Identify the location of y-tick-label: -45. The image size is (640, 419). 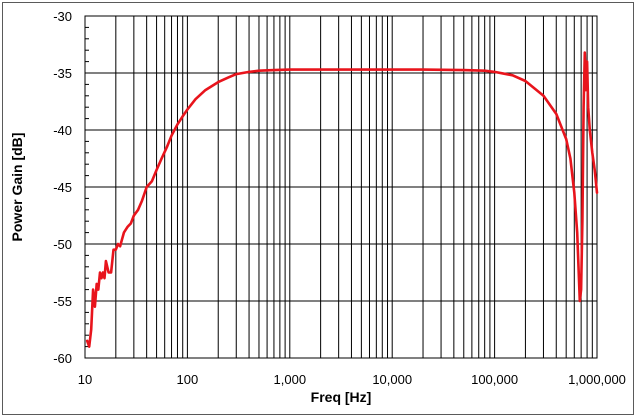
(62, 187).